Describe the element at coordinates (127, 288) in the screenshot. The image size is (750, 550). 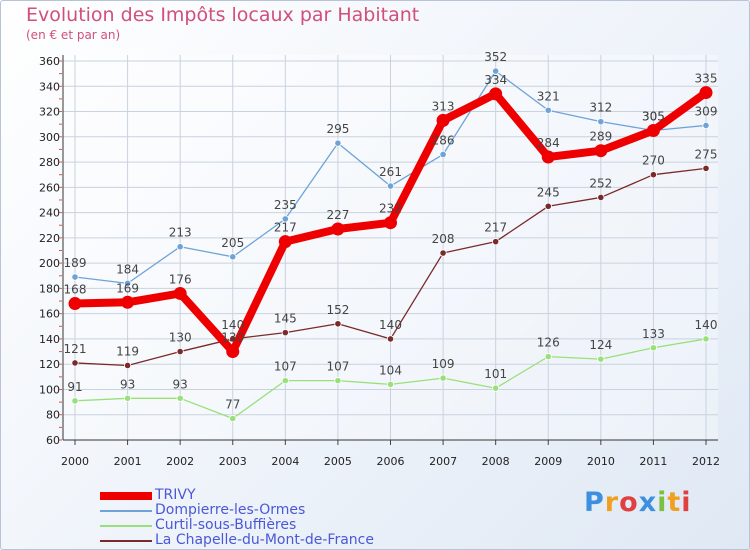
I see `data-label: 169` at that location.